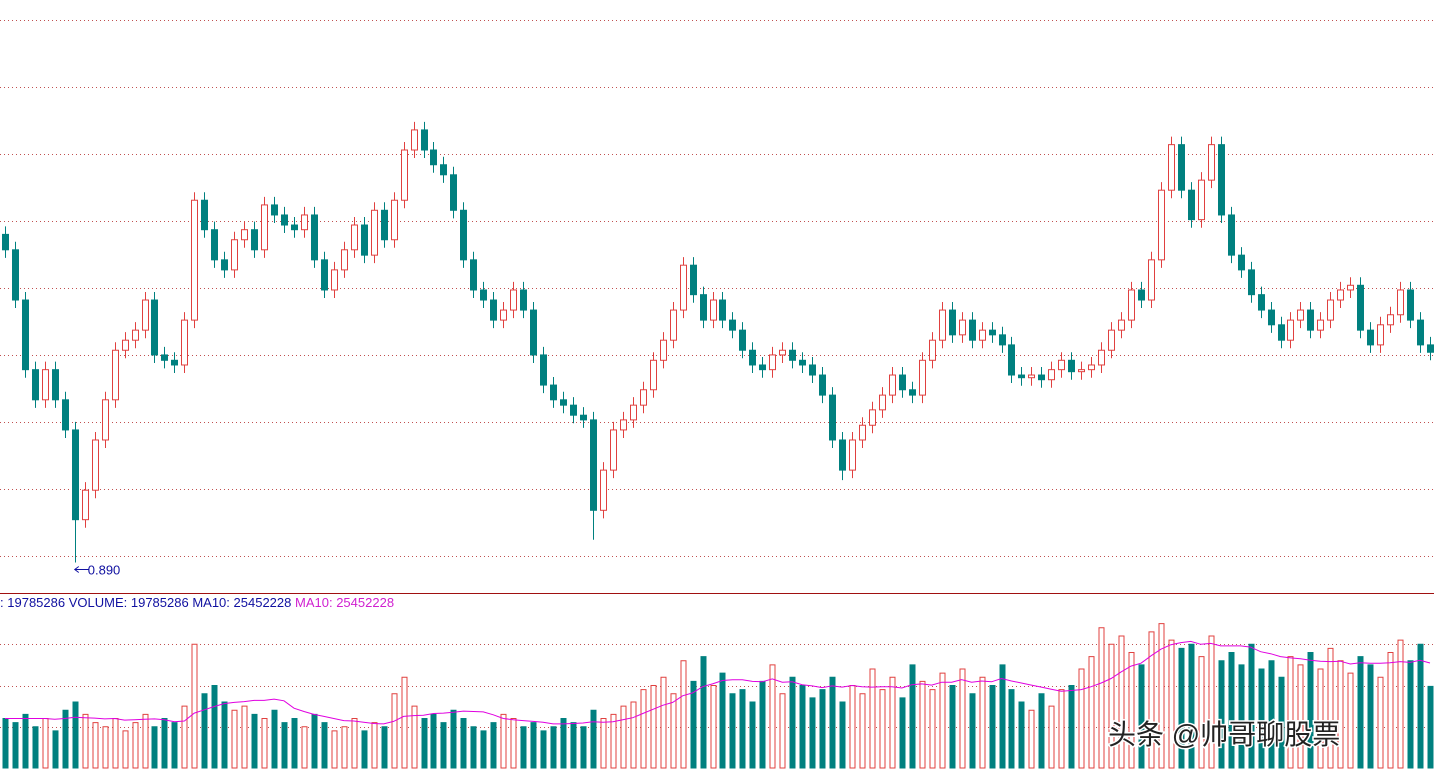 The height and width of the screenshot is (772, 1434). I want to click on low-arrow, so click(81, 569).